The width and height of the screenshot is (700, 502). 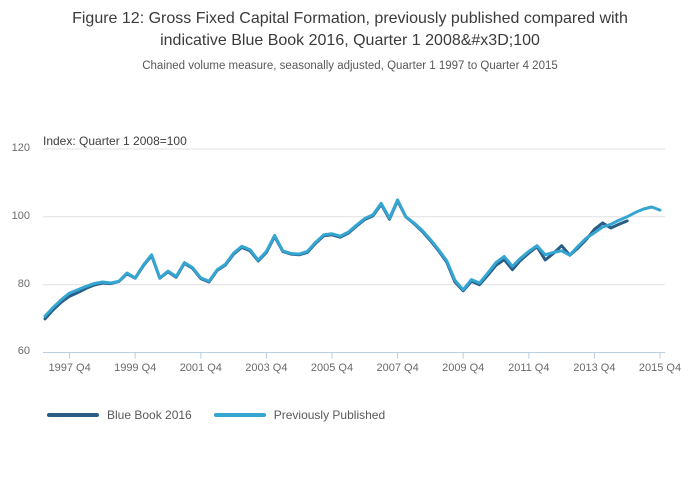 I want to click on x-axis-tick-label: 1999 Q4, so click(x=135, y=368).